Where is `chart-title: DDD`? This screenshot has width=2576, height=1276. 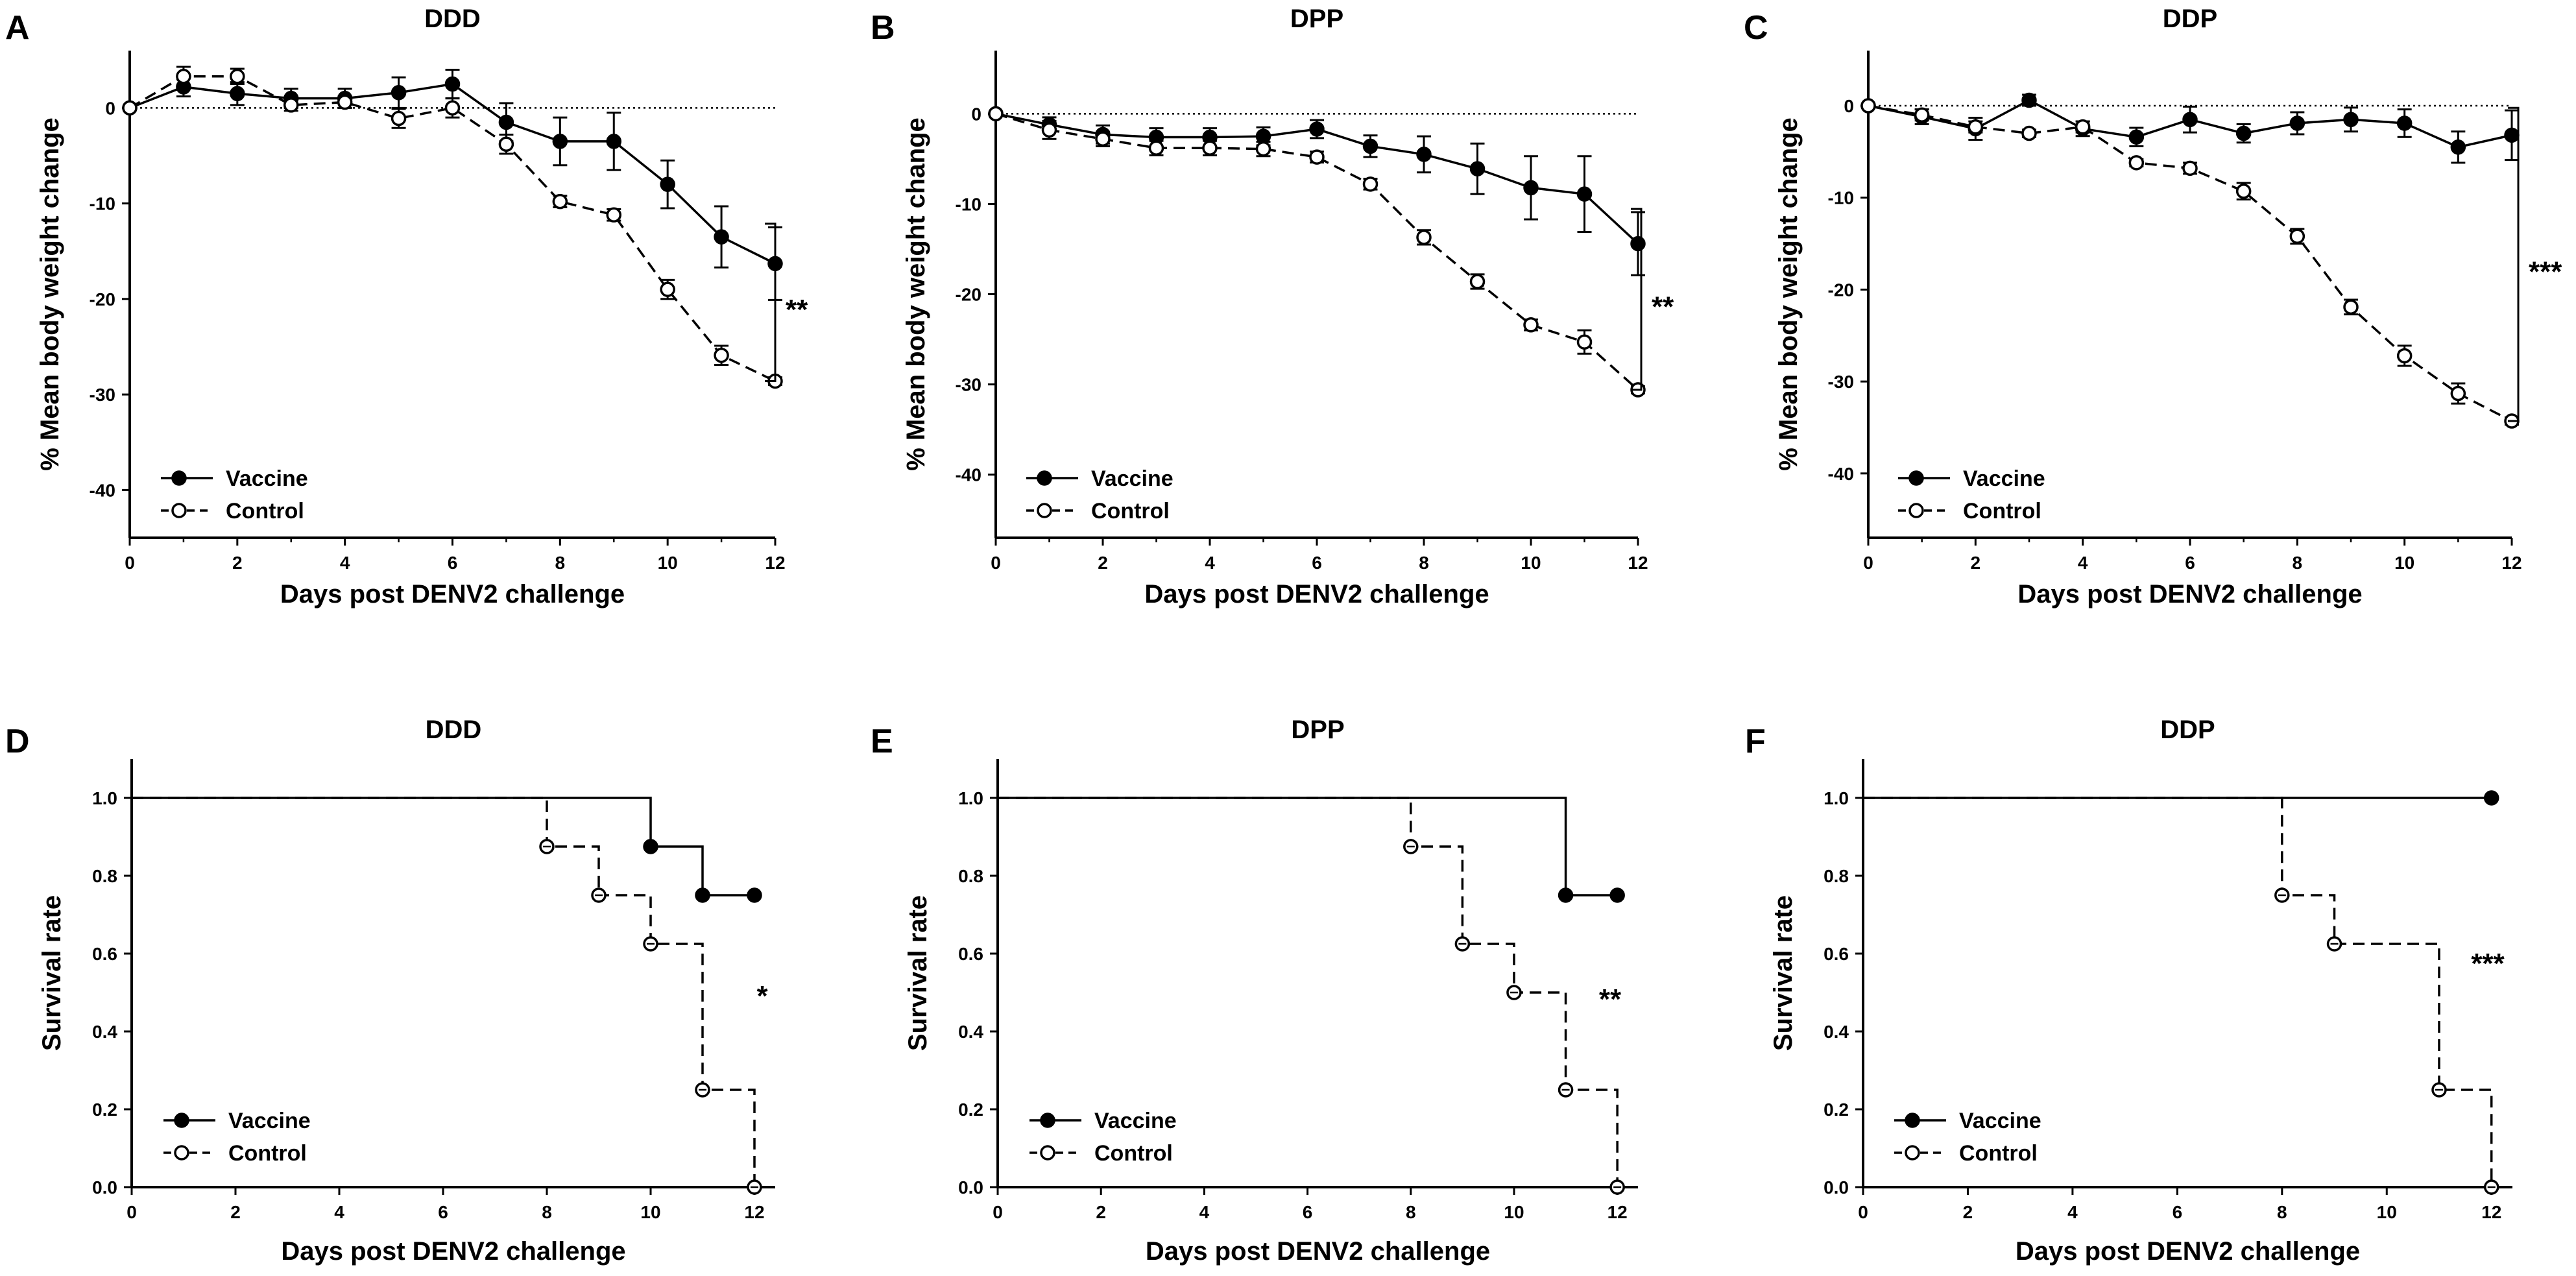
chart-title: DDD is located at coordinates (452, 19).